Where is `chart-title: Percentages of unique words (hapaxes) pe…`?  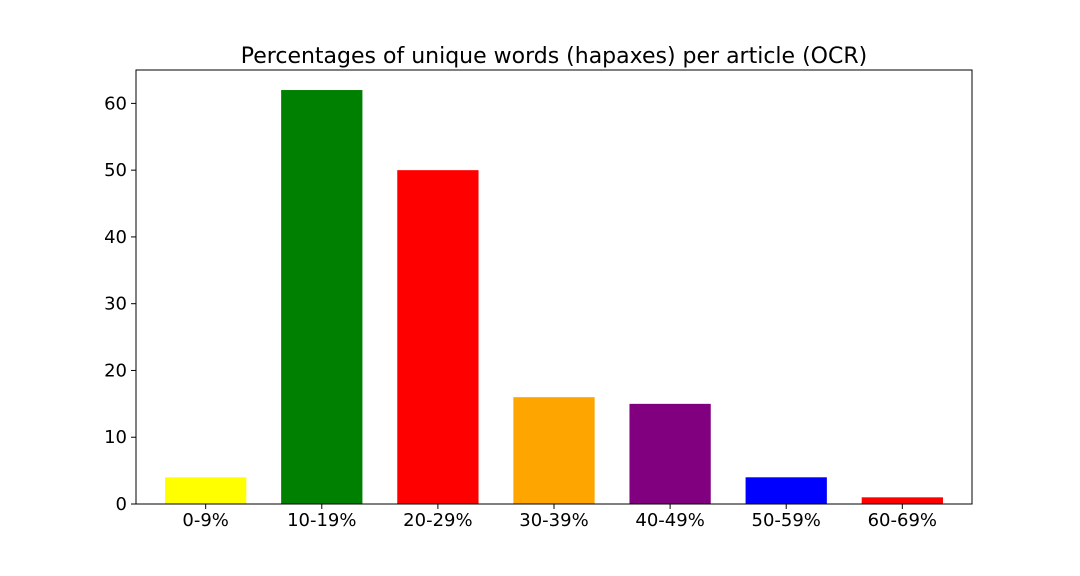
chart-title: Percentages of unique words (hapaxes) pe… is located at coordinates (554, 56).